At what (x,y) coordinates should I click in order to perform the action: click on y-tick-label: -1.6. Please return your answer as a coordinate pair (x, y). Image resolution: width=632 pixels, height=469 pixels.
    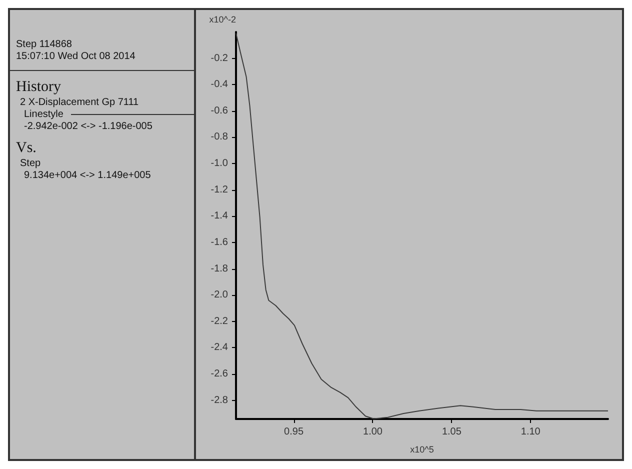
    Looking at the image, I should click on (219, 242).